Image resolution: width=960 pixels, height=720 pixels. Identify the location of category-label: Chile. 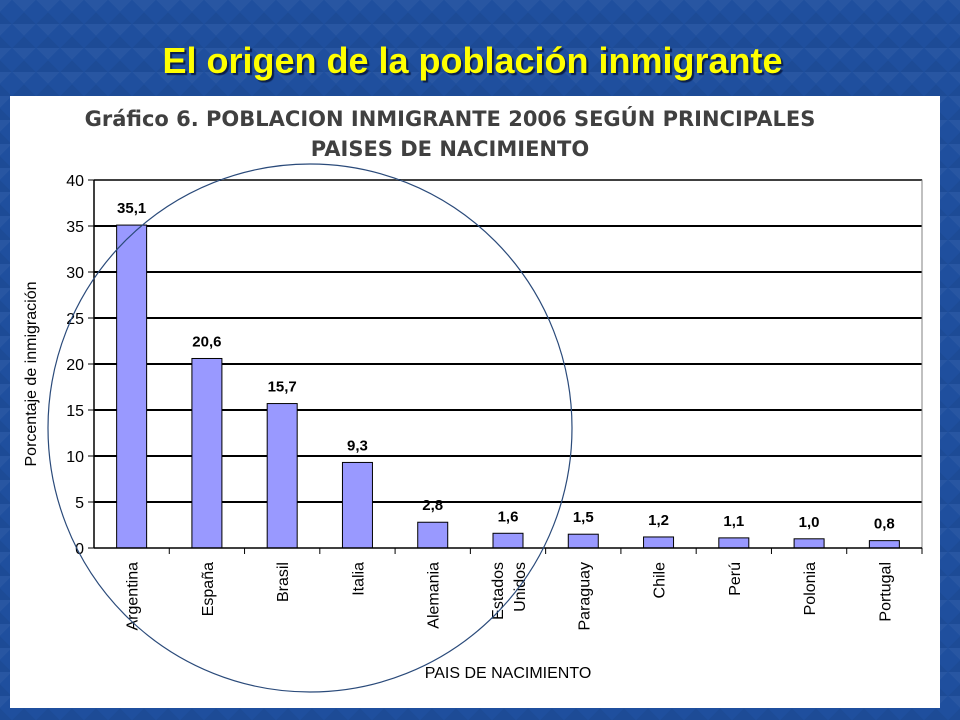
(660, 580).